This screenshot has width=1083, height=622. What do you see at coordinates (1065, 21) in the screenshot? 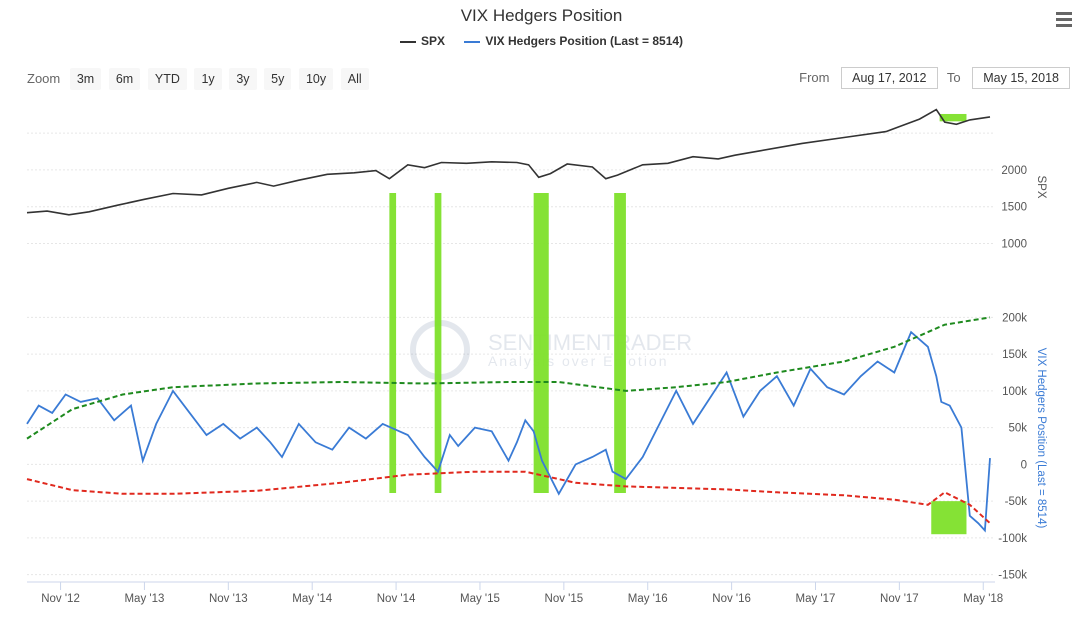
I see `hamburger-menu-icon` at bounding box center [1065, 21].